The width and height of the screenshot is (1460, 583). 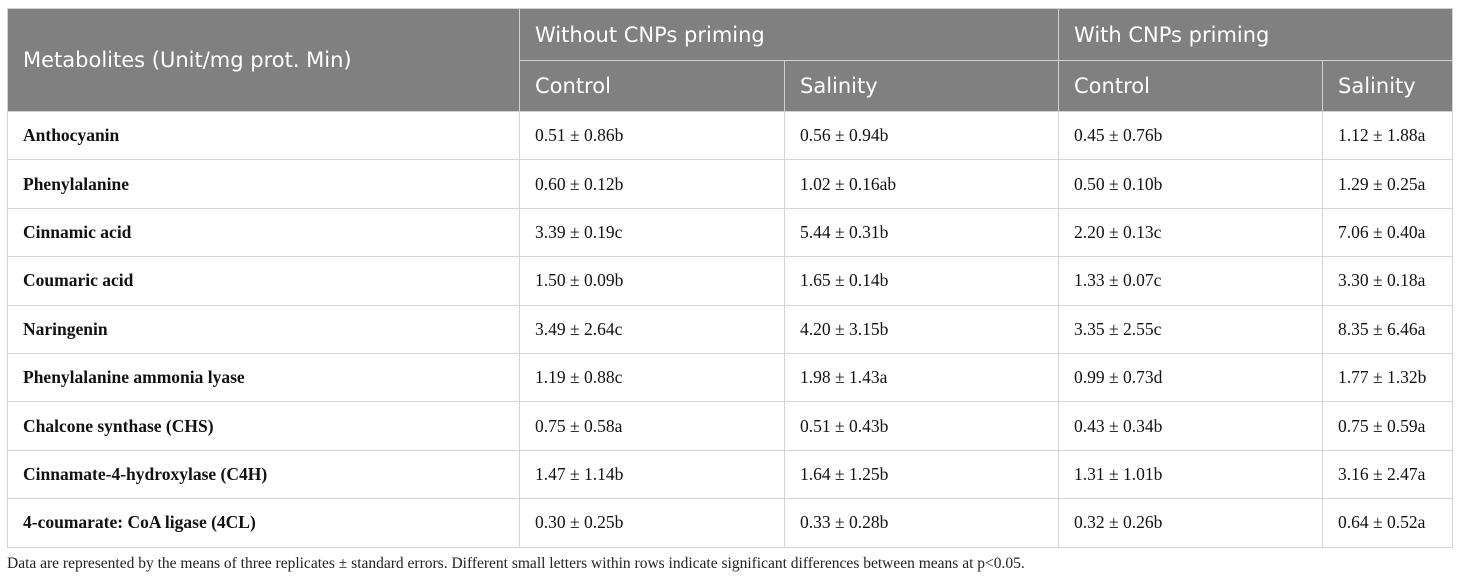 I want to click on header-title: Metabolites (Unit/mg prot. Min), so click(x=263, y=60).